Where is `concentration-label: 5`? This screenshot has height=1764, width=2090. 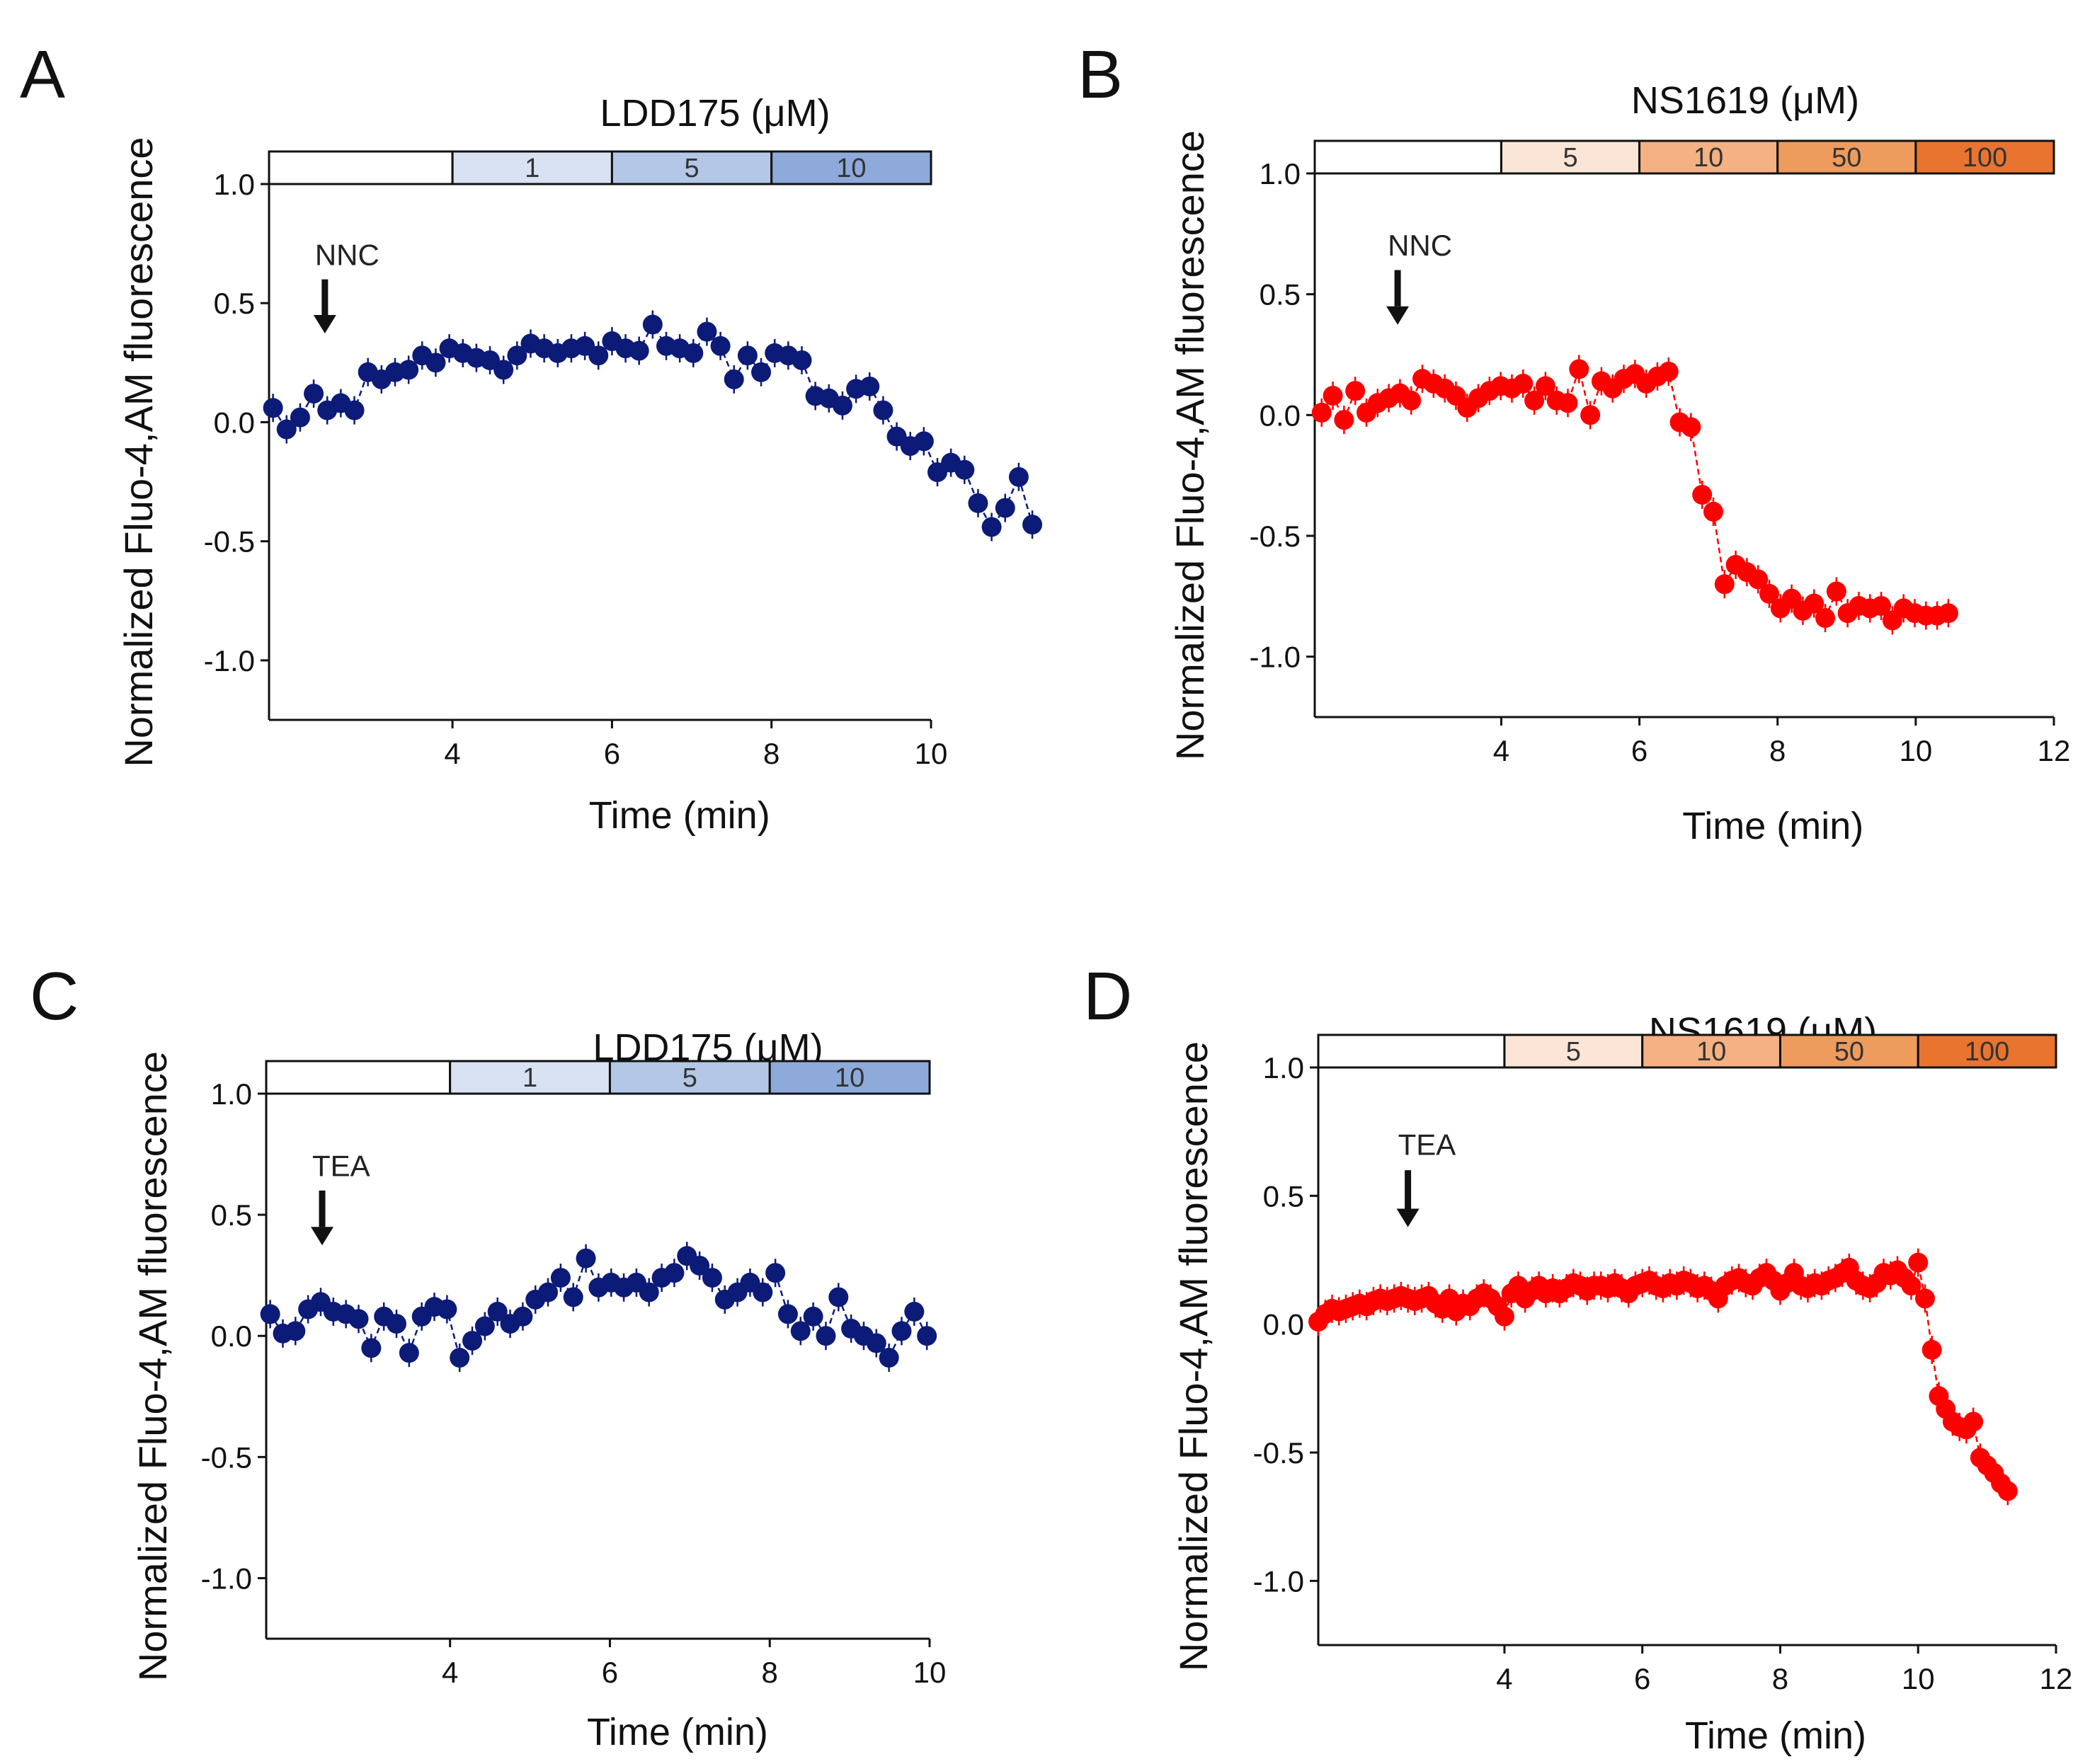 concentration-label: 5 is located at coordinates (1570, 158).